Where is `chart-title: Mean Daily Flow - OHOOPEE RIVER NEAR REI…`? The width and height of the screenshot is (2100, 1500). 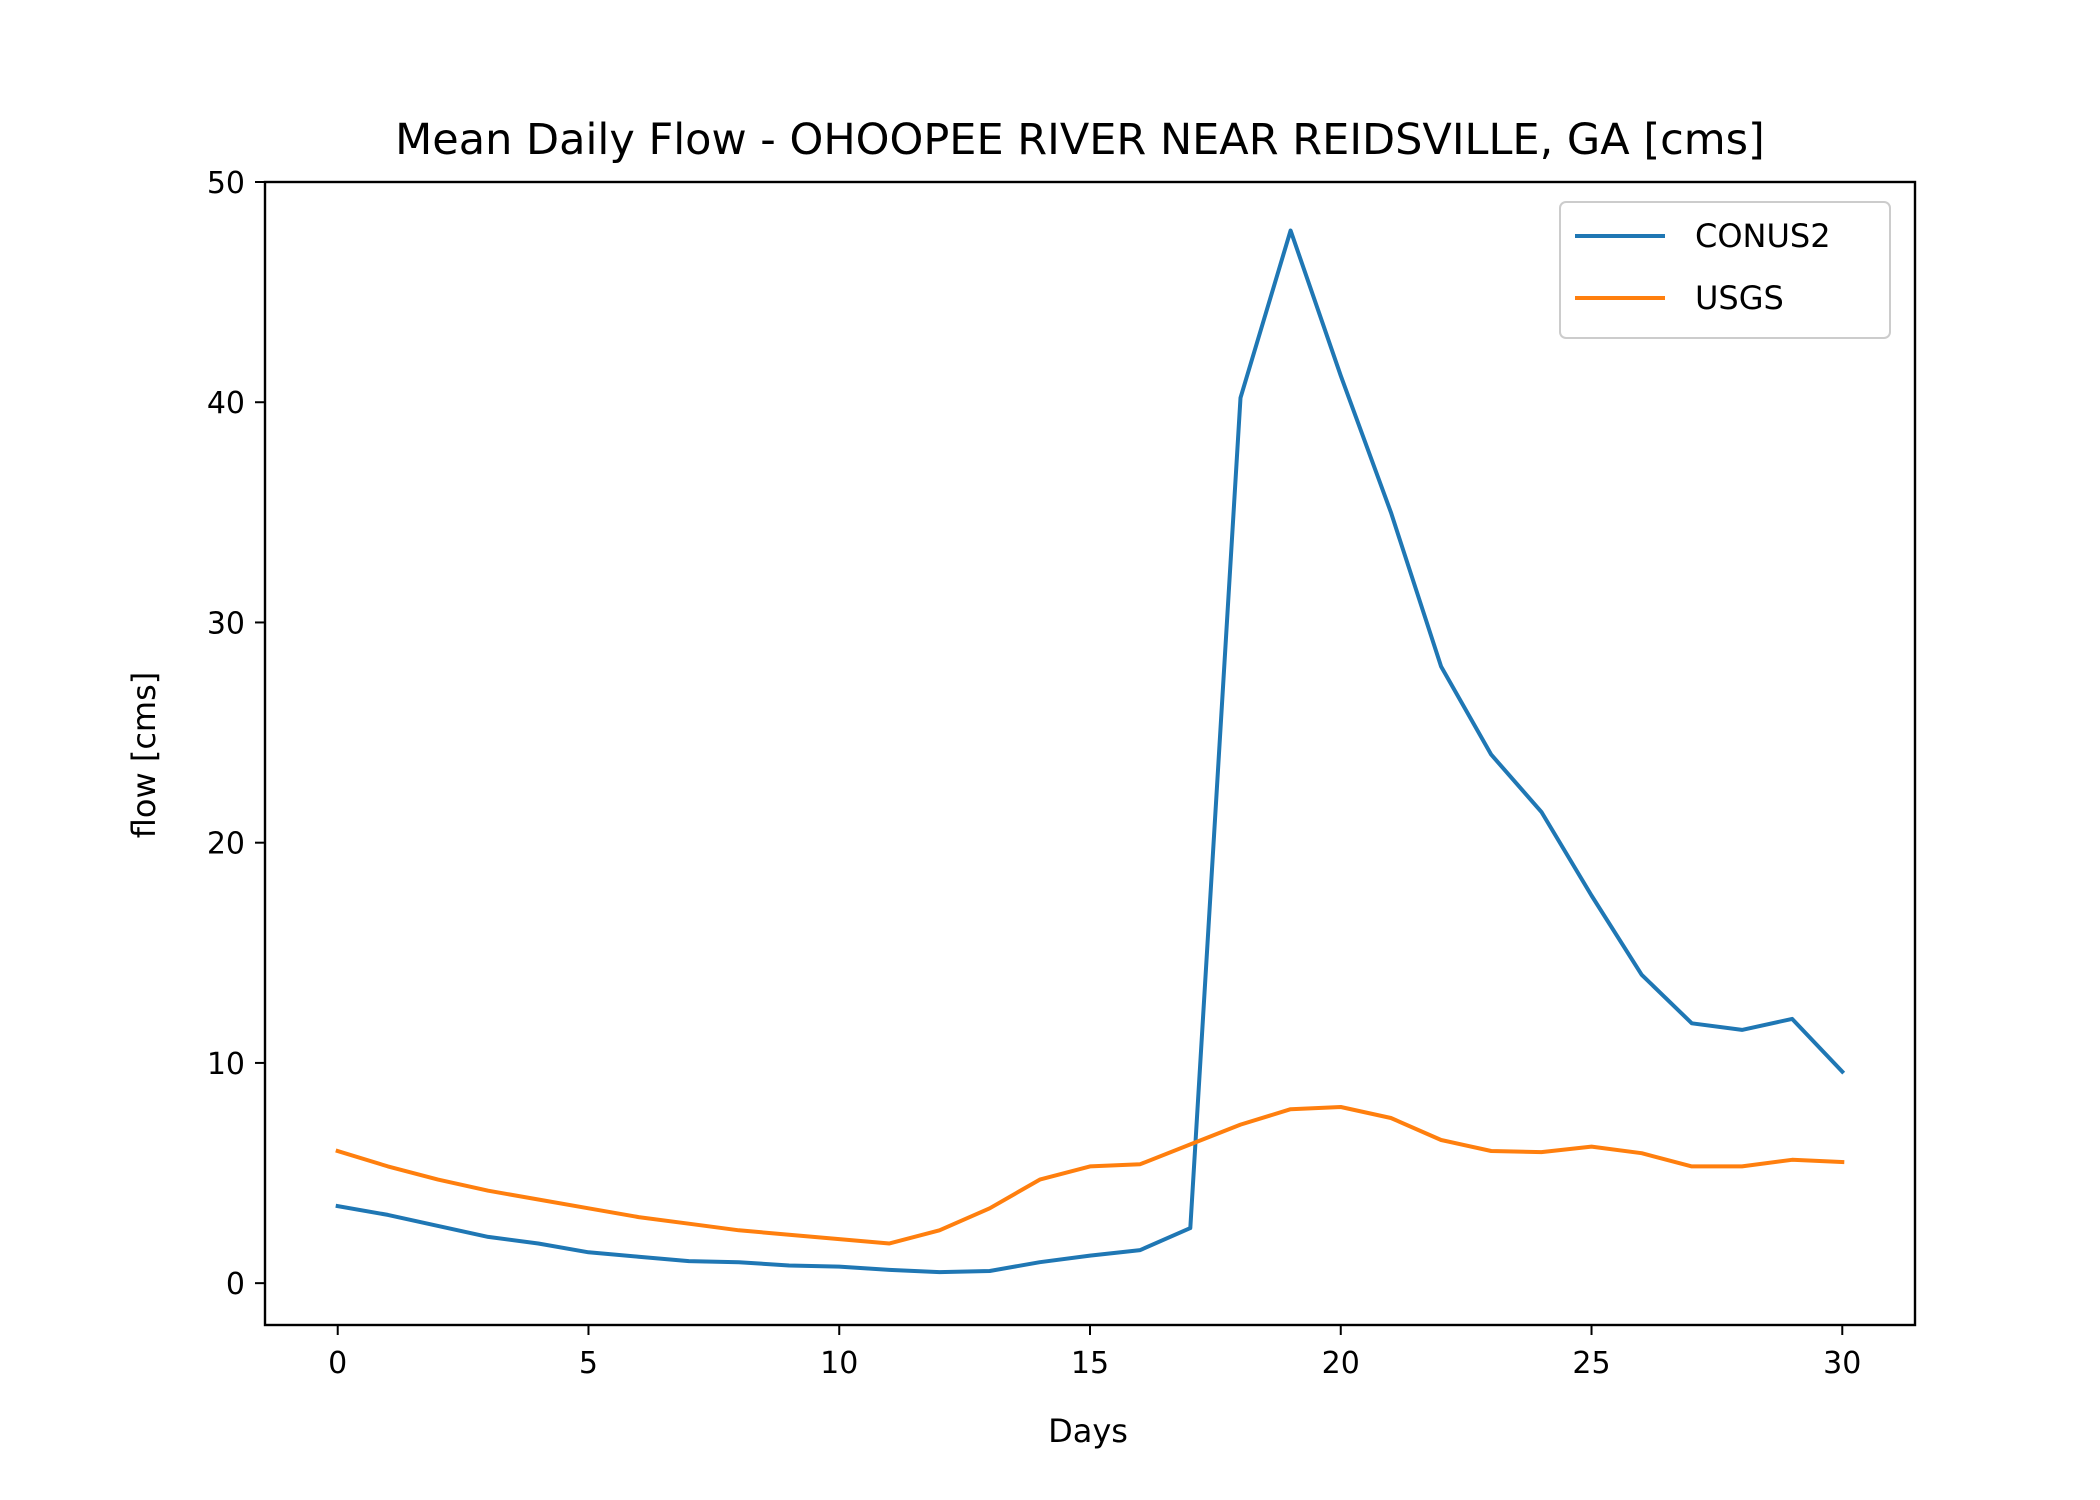 chart-title: Mean Daily Flow - OHOOPEE RIVER NEAR REI… is located at coordinates (1080, 140).